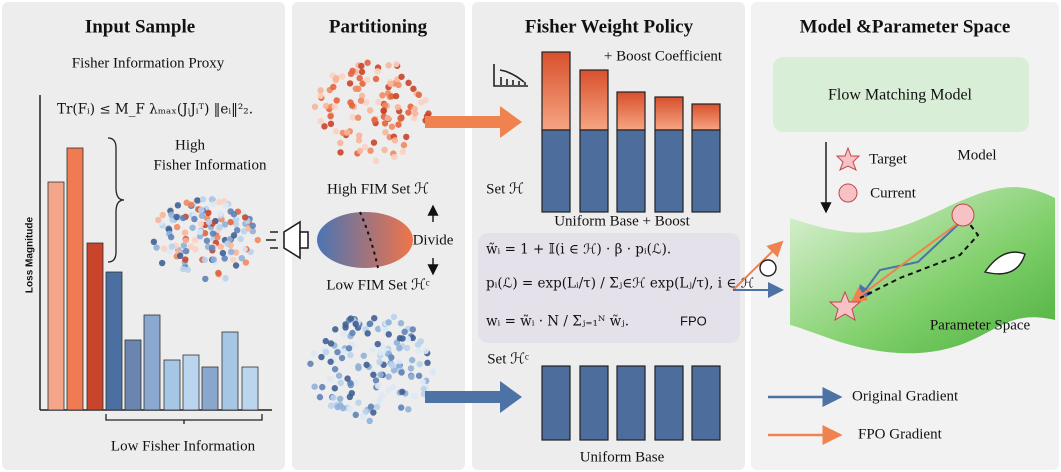  What do you see at coordinates (888, 159) in the screenshot?
I see `target-label: Target` at bounding box center [888, 159].